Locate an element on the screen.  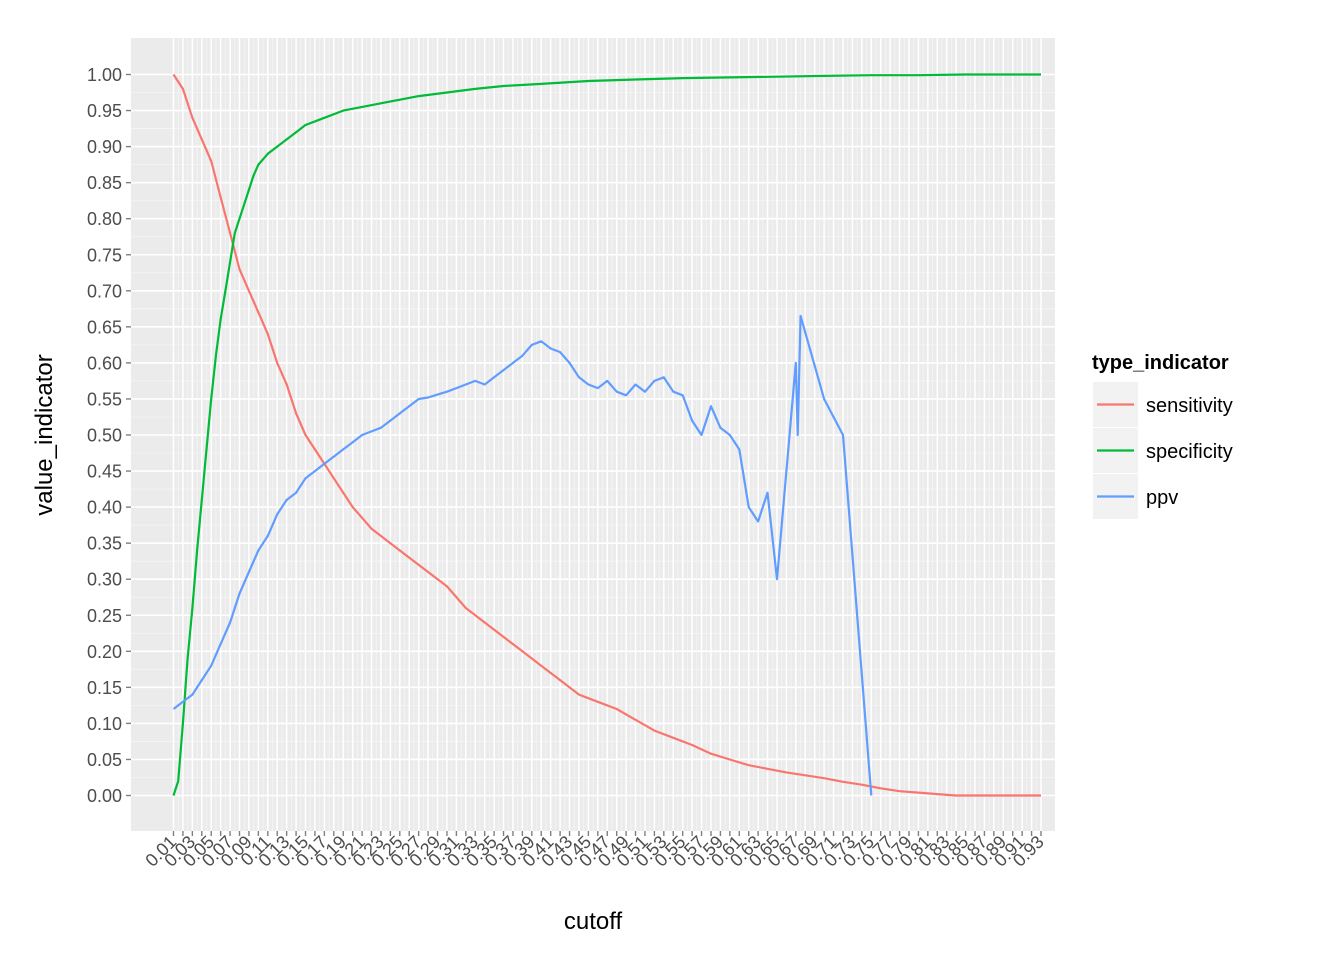
legend-label-specificity: specificity is located at coordinates (1189, 452).